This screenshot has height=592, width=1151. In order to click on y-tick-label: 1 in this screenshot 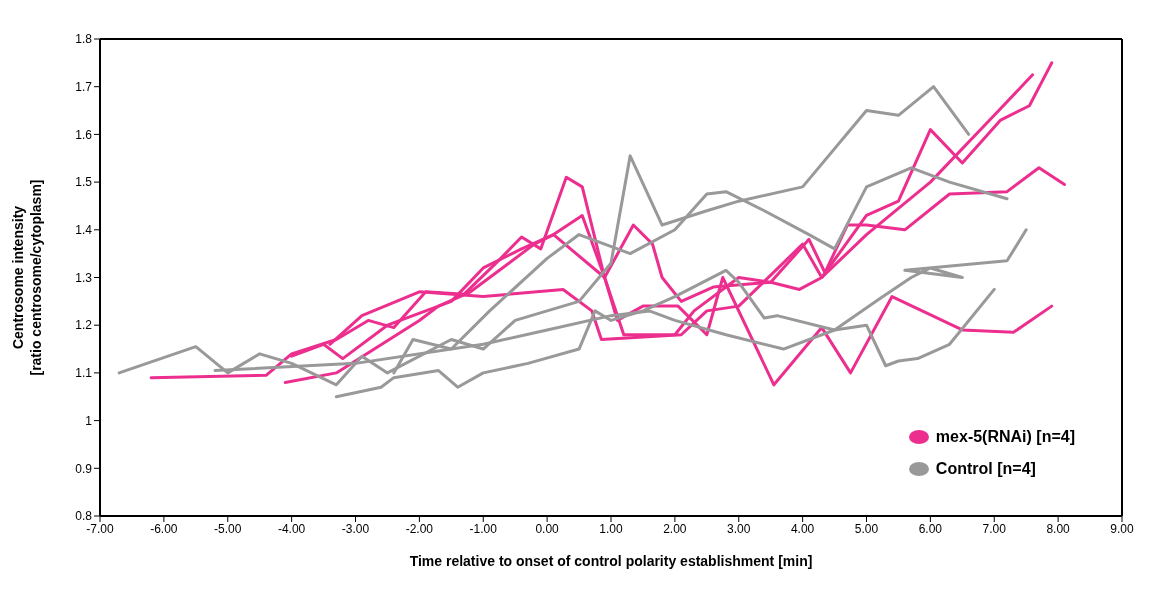, I will do `click(89, 420)`.